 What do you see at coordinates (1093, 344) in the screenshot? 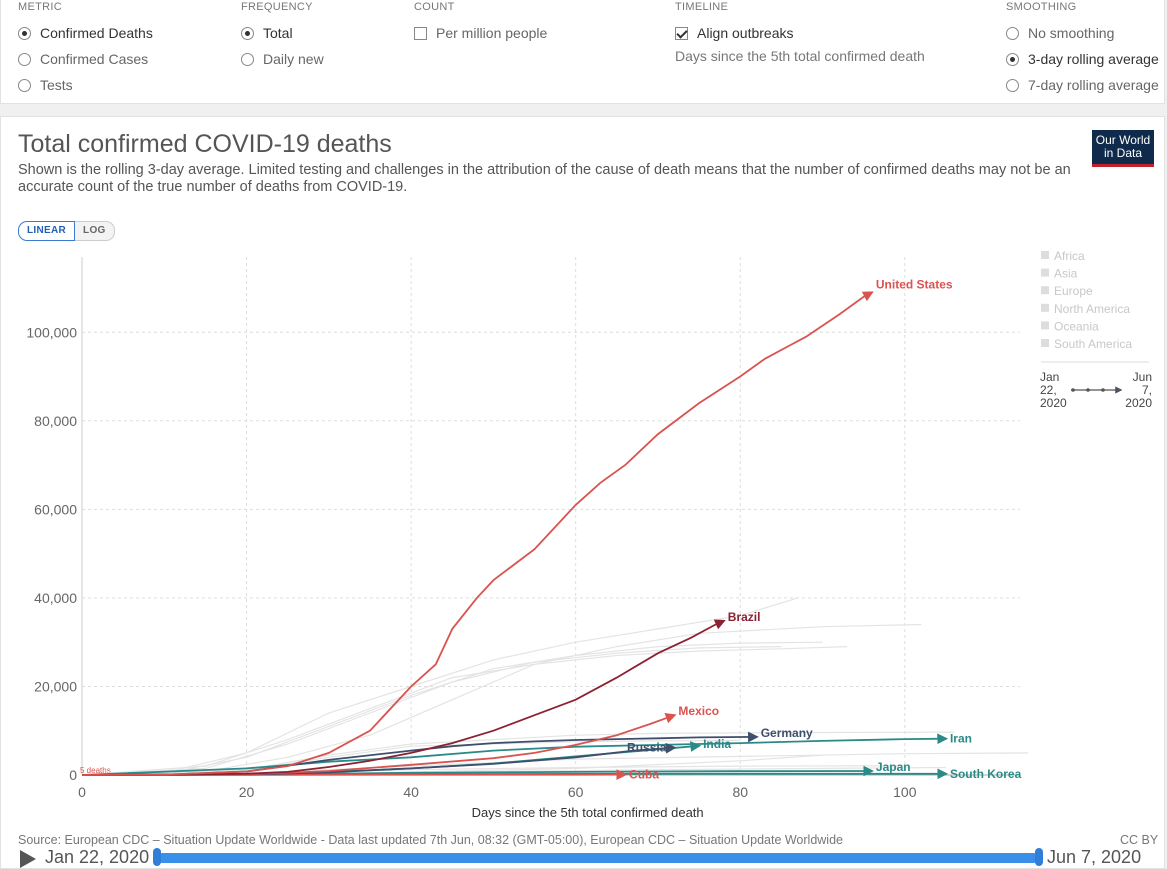
I see `legend-item-south-america: South America` at bounding box center [1093, 344].